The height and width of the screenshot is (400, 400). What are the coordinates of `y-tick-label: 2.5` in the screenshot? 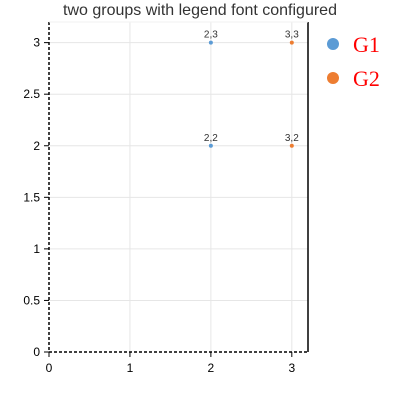 It's located at (31, 94).